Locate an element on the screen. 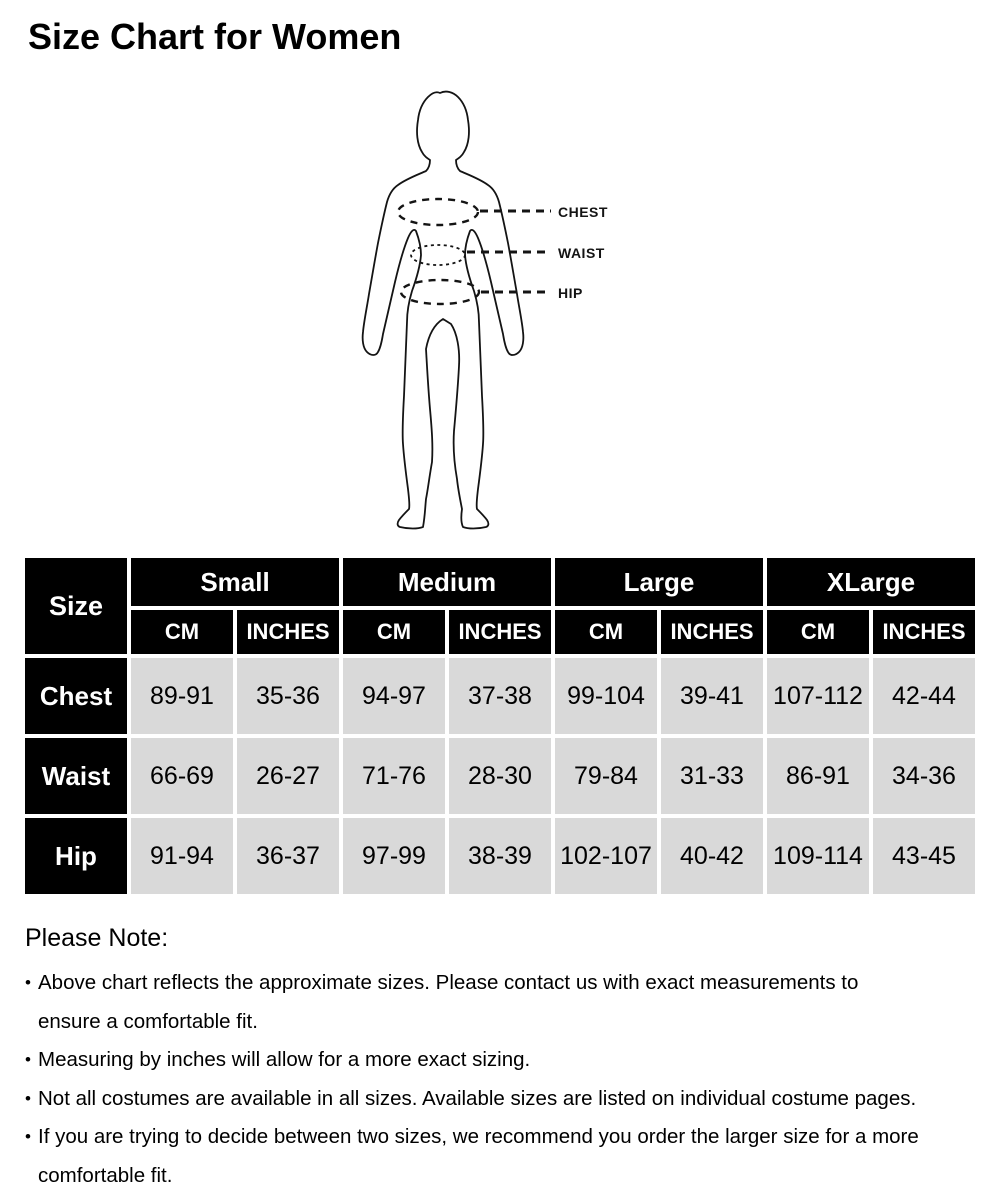  hip-label: HIP is located at coordinates (570, 293).